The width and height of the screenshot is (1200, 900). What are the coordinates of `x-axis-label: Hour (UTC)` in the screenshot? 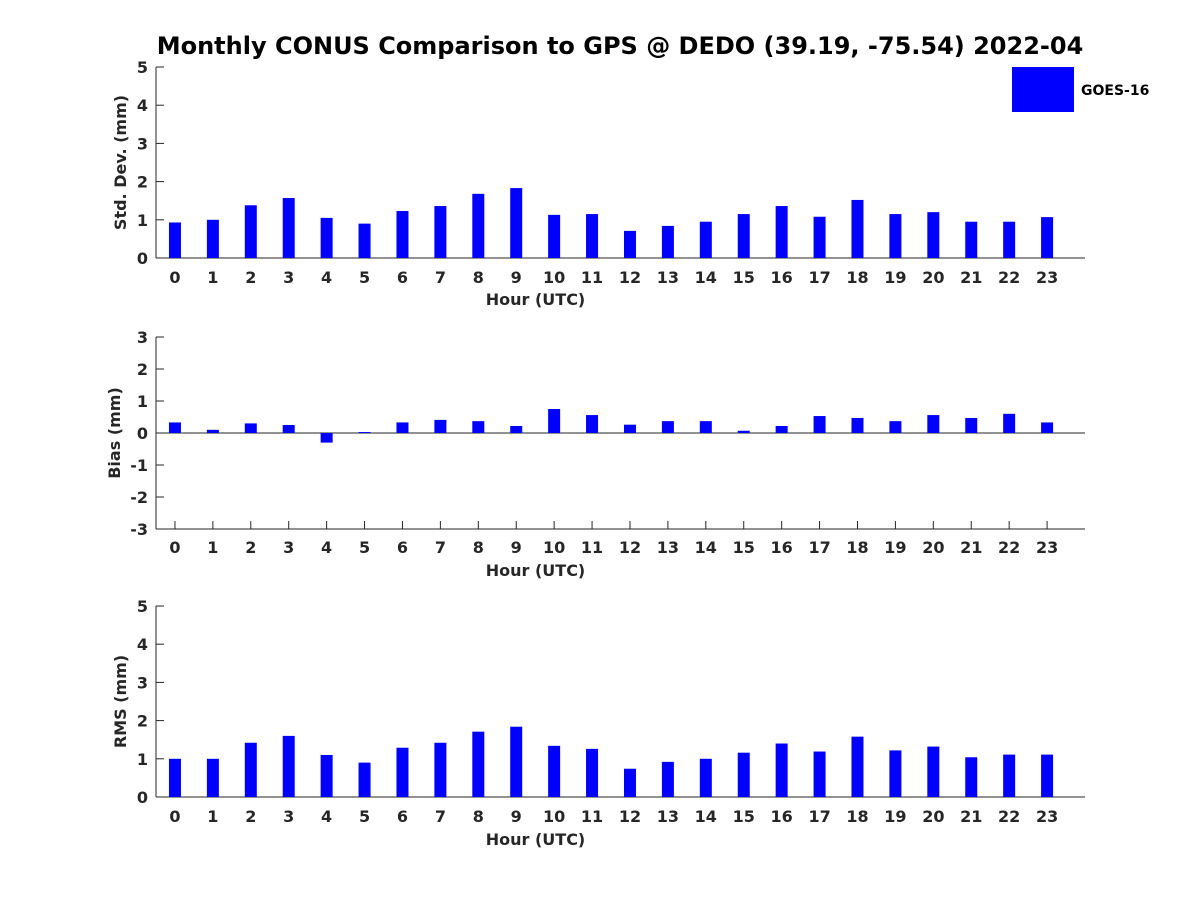 It's located at (536, 299).